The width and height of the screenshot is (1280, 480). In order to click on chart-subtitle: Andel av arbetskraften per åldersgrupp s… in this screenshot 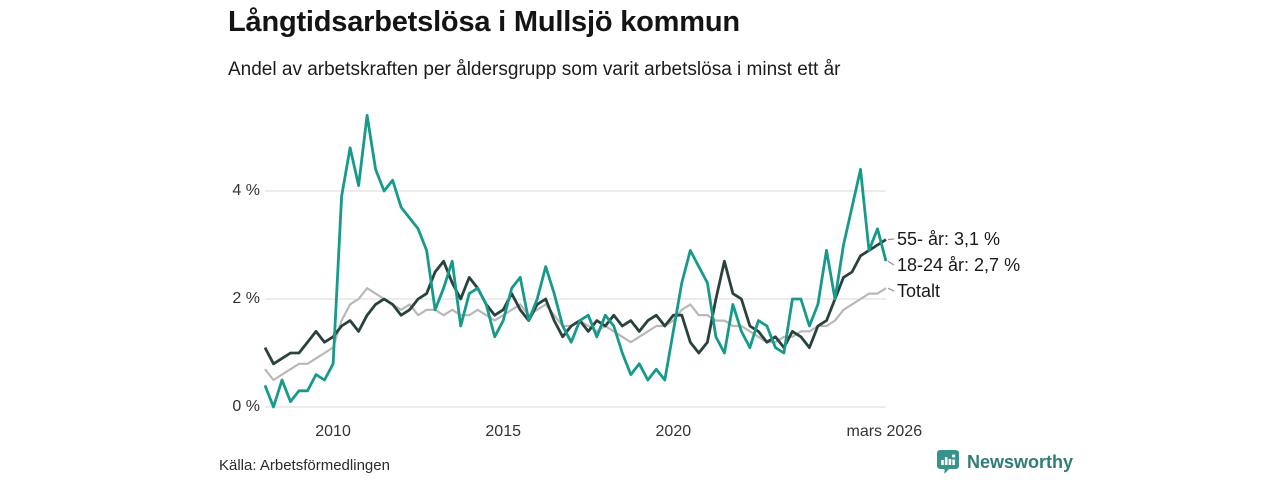, I will do `click(534, 69)`.